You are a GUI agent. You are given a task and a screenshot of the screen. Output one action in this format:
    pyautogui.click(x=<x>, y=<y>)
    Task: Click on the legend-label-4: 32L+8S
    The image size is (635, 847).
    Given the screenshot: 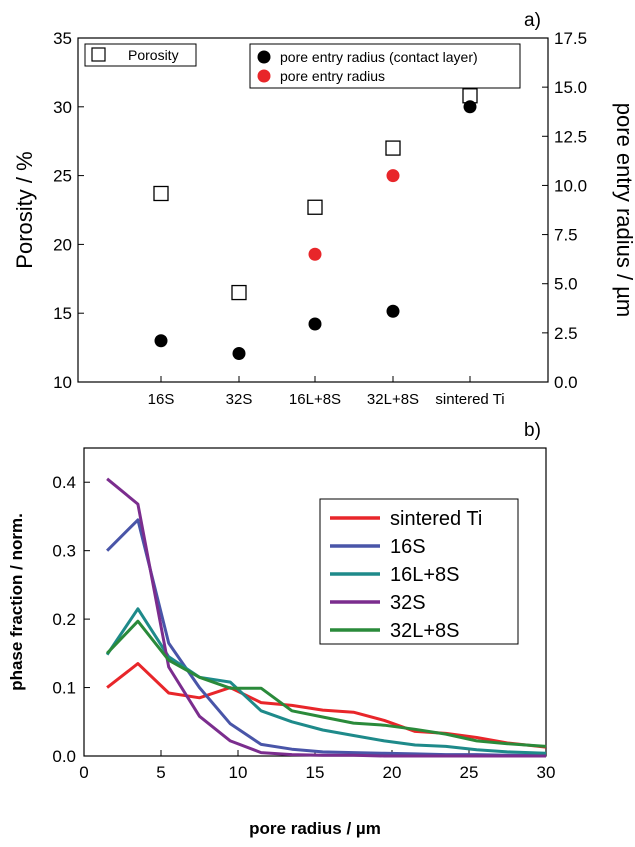 What is the action you would take?
    pyautogui.click(x=425, y=631)
    